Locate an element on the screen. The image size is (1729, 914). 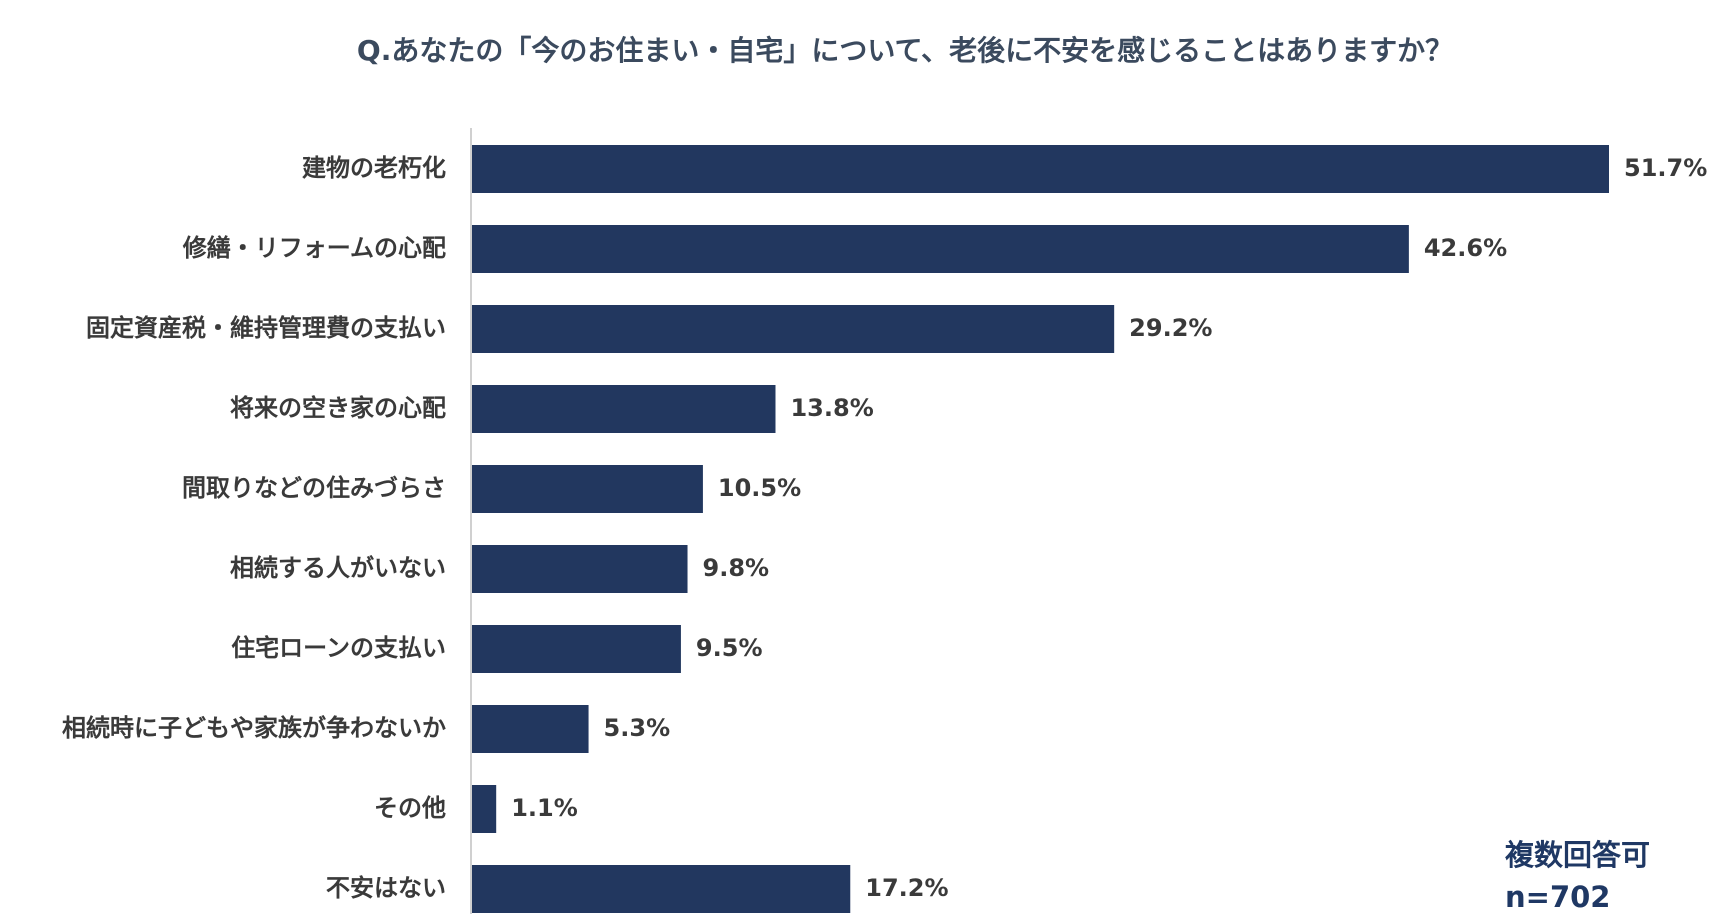
chart-title: Q.あなたの「今のお住まい・自宅」について、老後に不安を感じることはありますか？ is located at coordinates (905, 50).